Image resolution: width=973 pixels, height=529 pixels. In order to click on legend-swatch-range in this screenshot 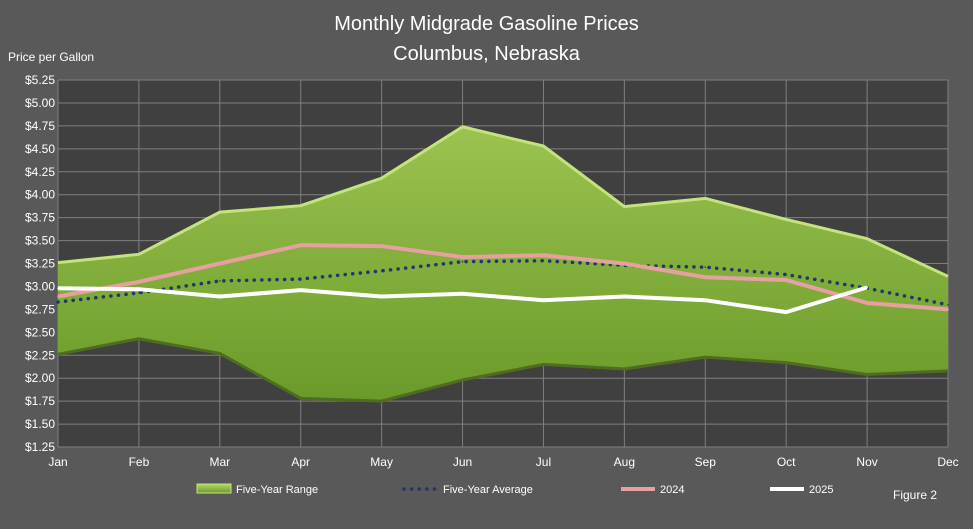, I will do `click(214, 488)`.